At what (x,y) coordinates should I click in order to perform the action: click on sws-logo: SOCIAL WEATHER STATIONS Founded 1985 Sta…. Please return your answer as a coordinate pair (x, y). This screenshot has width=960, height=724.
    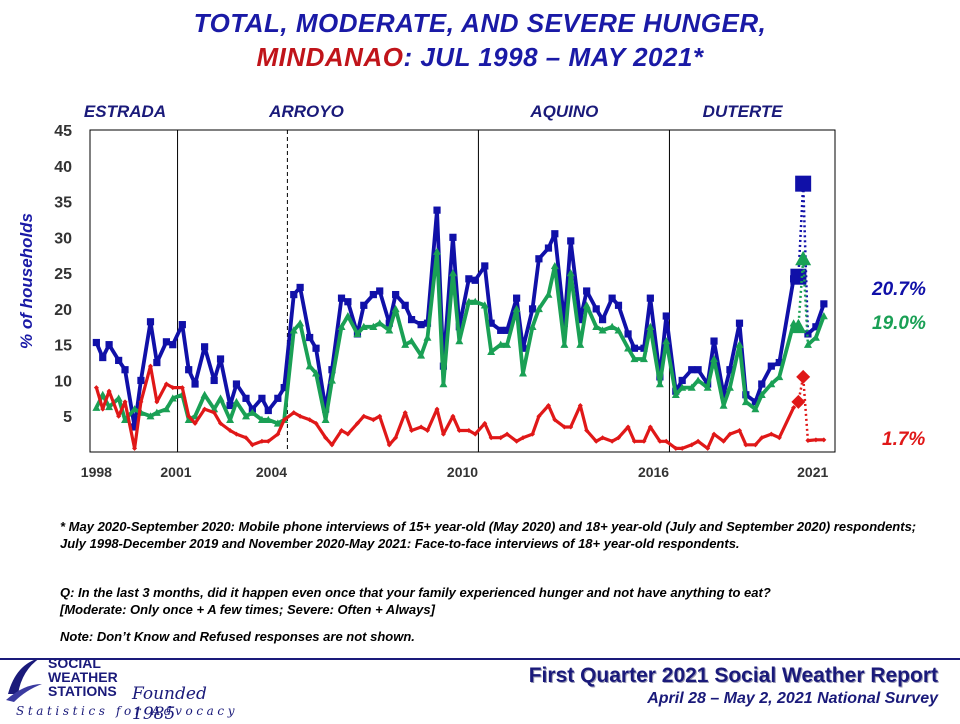
    Looking at the image, I should click on (129, 688).